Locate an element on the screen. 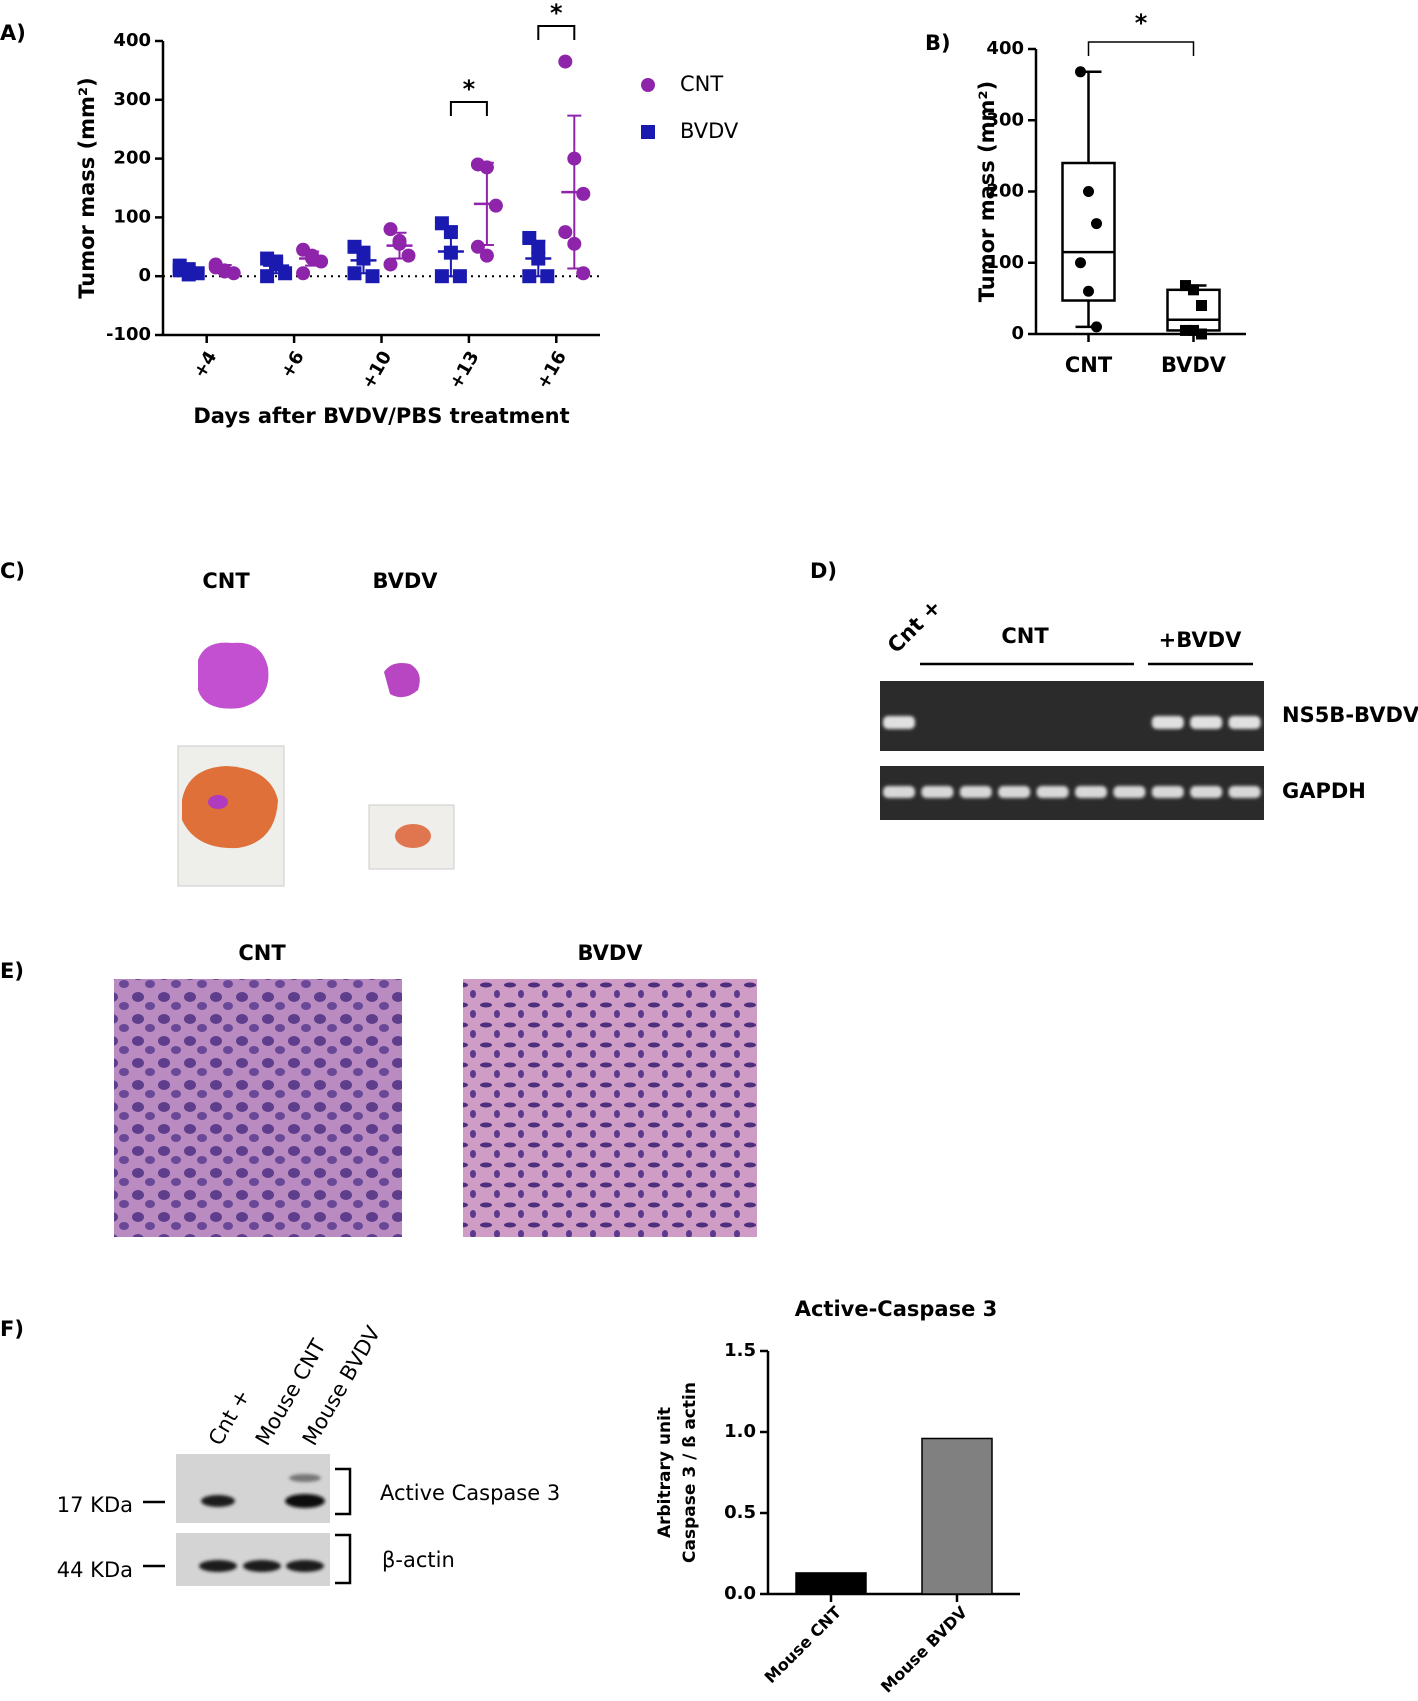 This screenshot has width=1418, height=1701. x-tick-label: +10 is located at coordinates (377, 370).